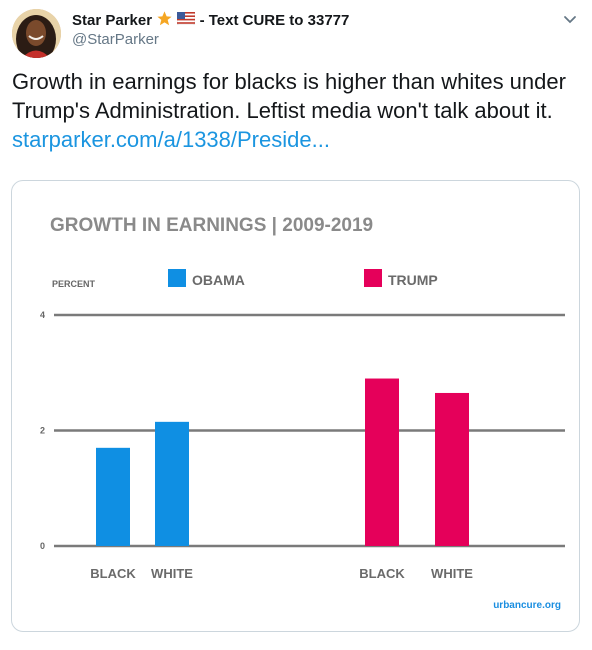  Describe the element at coordinates (164, 20) in the screenshot. I see `star-icon` at that location.